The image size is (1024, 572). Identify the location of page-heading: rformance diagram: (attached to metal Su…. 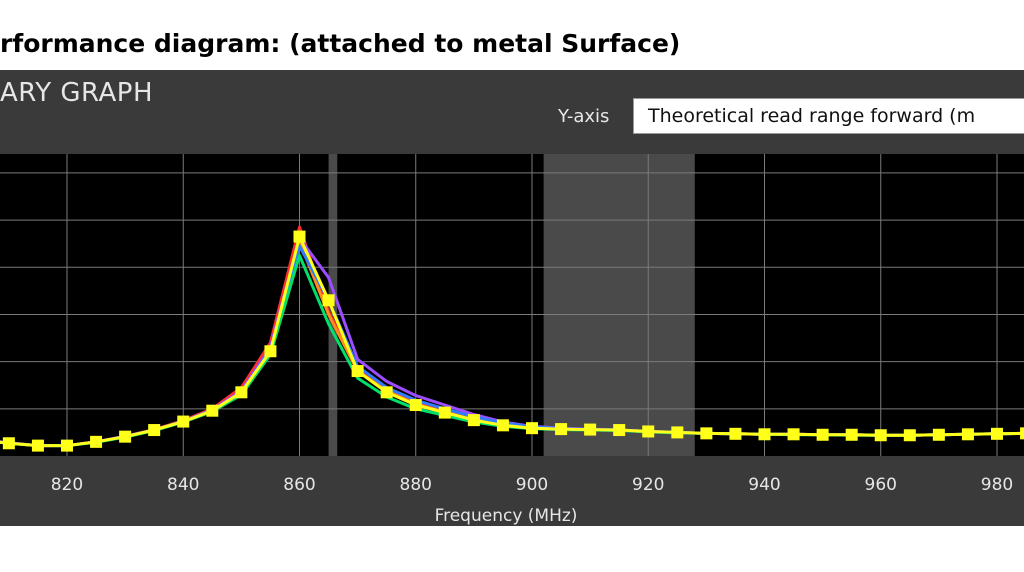
(340, 43).